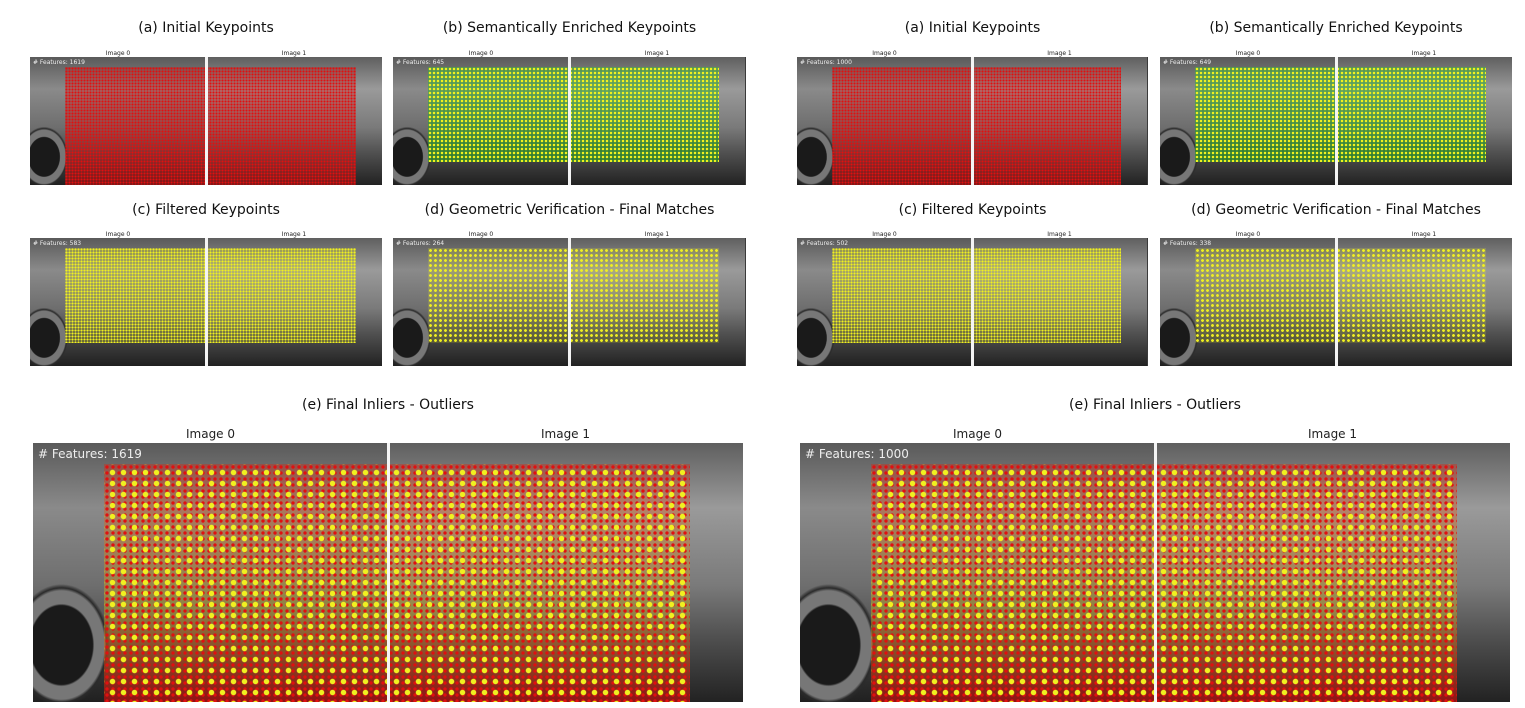 This screenshot has height=708, width=1525. Describe the element at coordinates (1187, 243) in the screenshot. I see `feature-count: # Features: 338` at that location.